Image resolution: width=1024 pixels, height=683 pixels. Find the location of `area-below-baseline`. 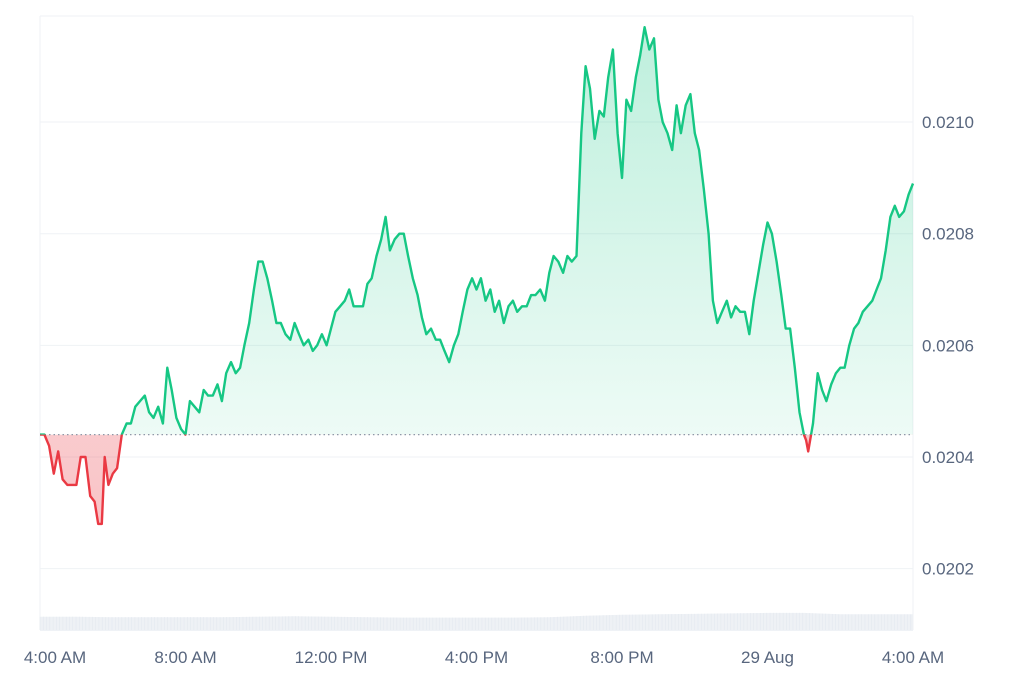

area-below-baseline is located at coordinates (428, 479).